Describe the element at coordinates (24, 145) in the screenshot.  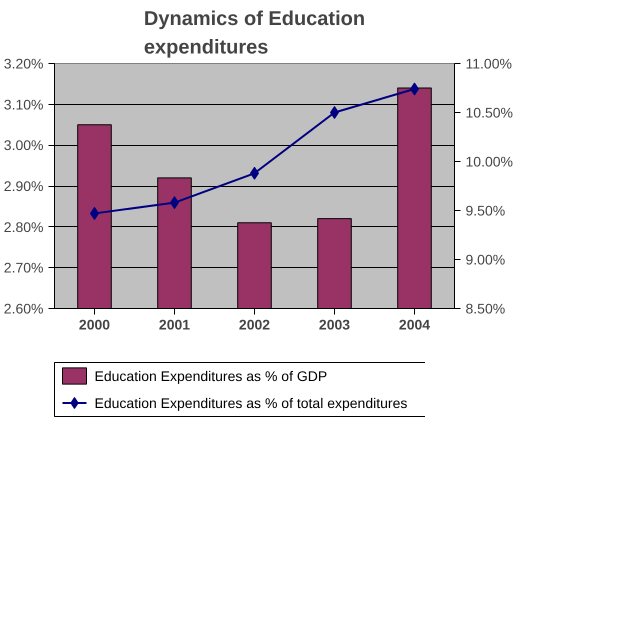
I see `y-tick-label: 3.00%` at that location.